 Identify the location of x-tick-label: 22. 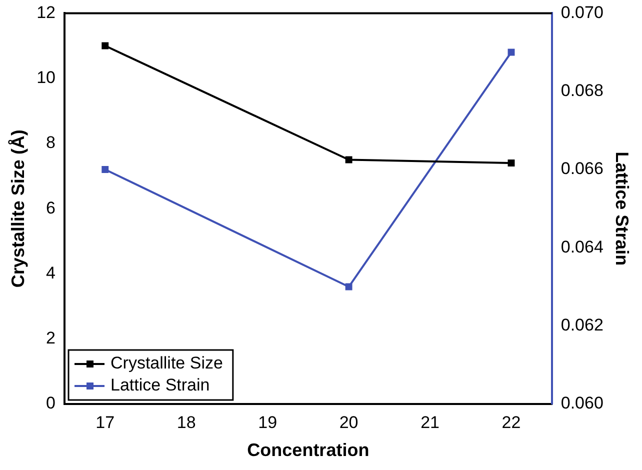
(511, 422).